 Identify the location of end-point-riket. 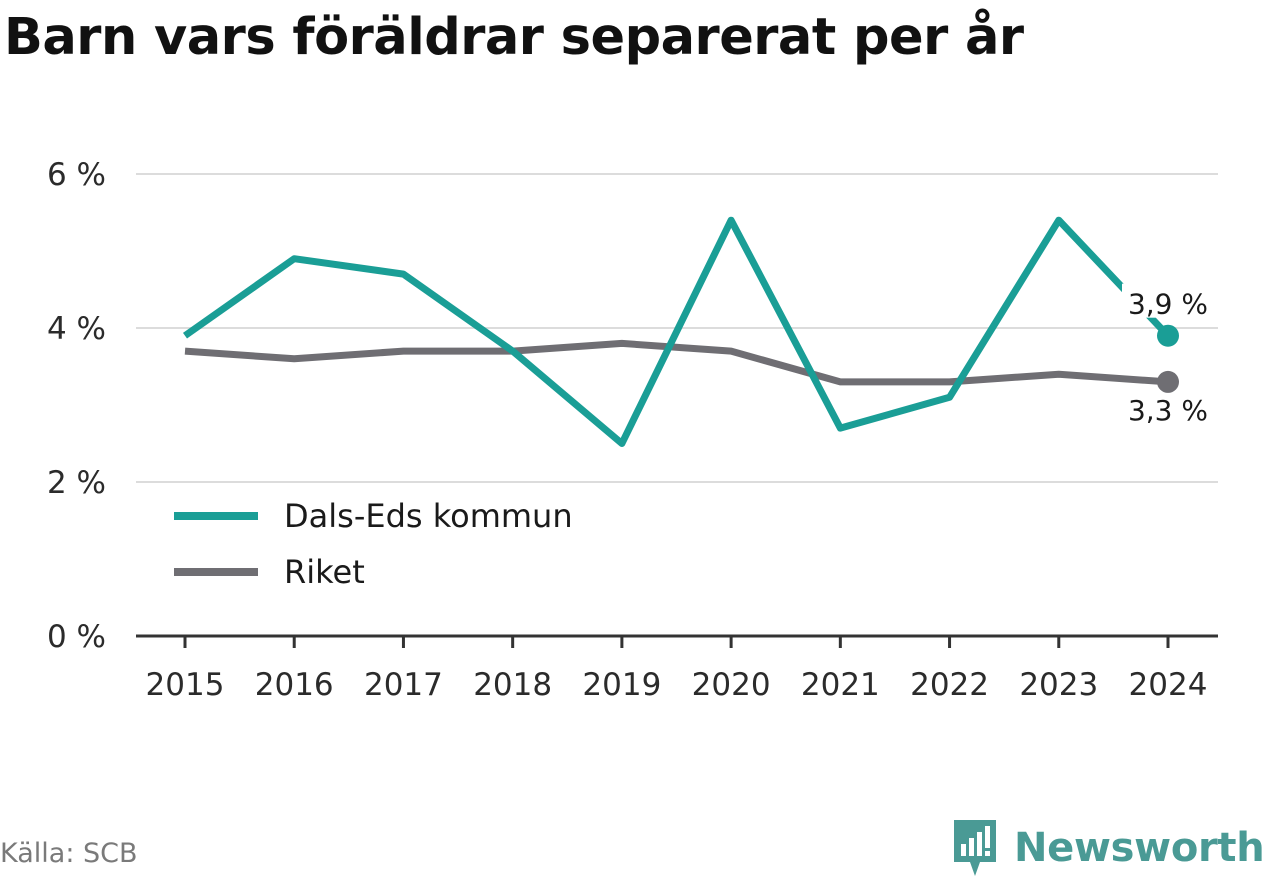
(1168, 381).